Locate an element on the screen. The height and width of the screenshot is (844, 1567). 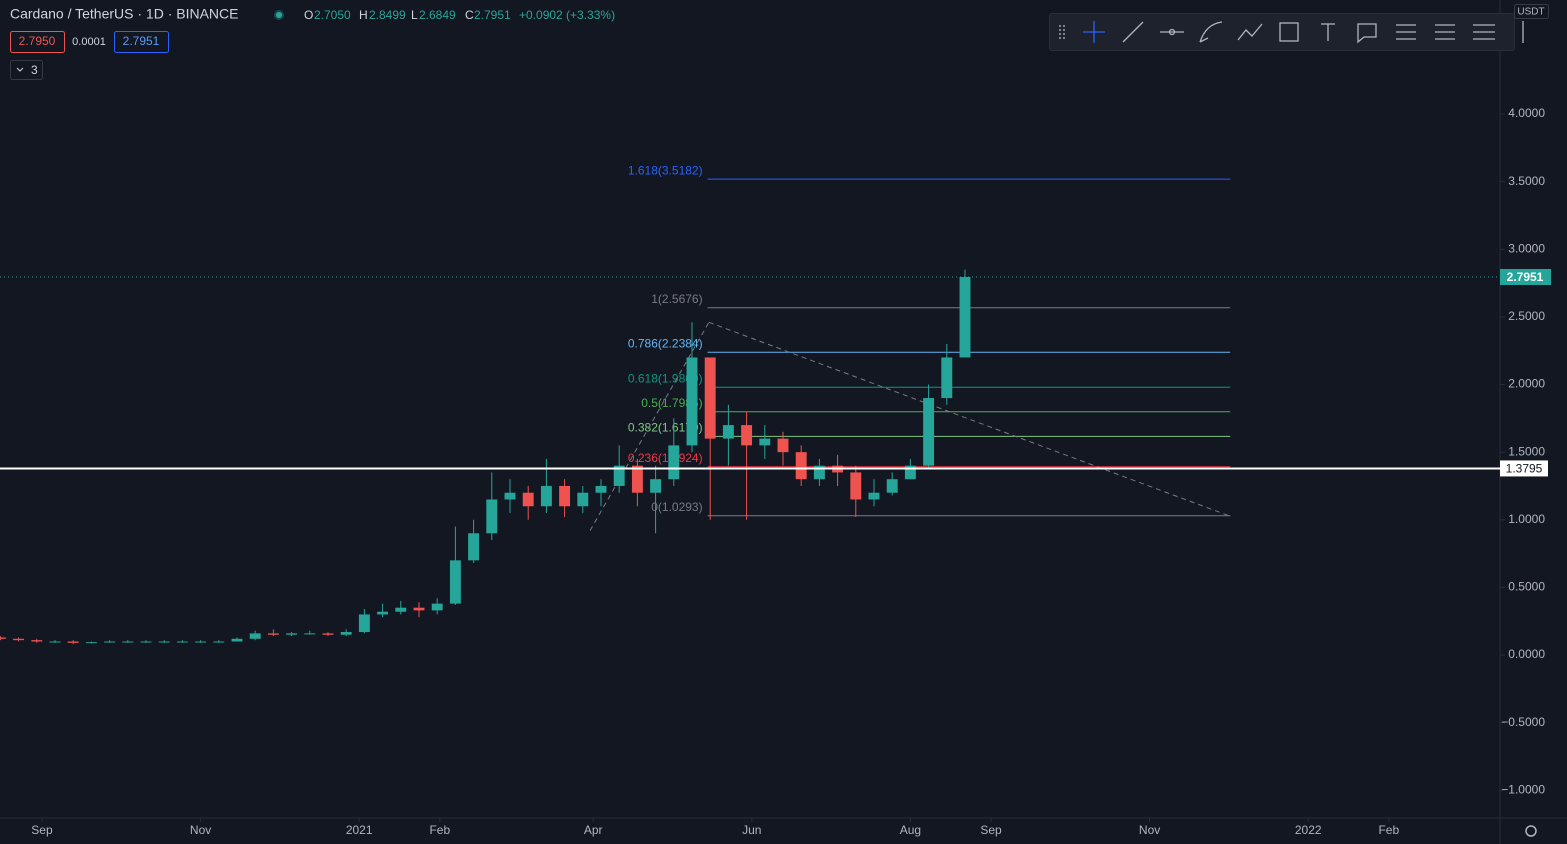
y-tick-label: 0.5000 is located at coordinates (1526, 587).